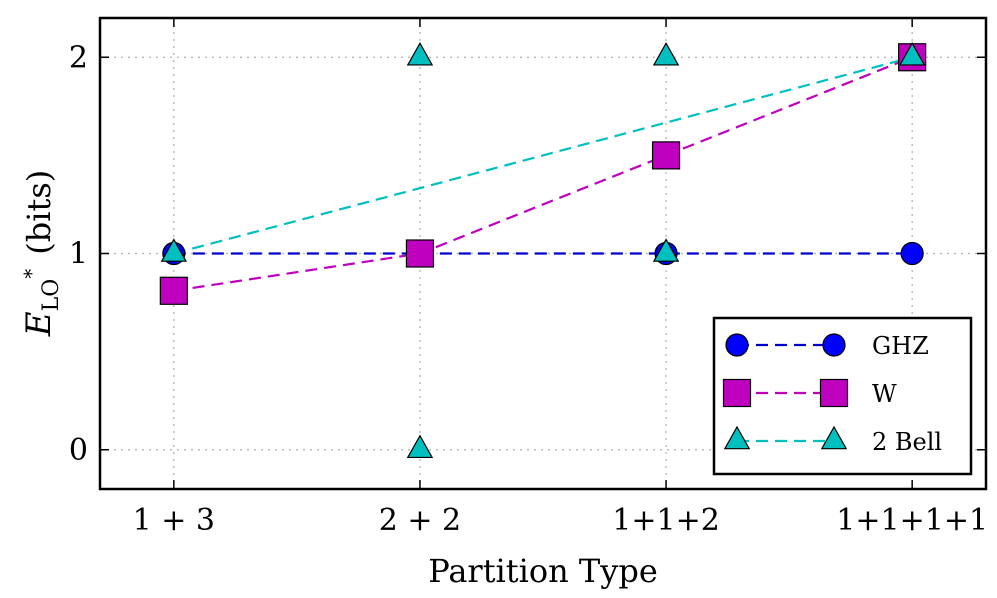 The height and width of the screenshot is (598, 997). I want to click on y-tick-label: 1, so click(78, 254).